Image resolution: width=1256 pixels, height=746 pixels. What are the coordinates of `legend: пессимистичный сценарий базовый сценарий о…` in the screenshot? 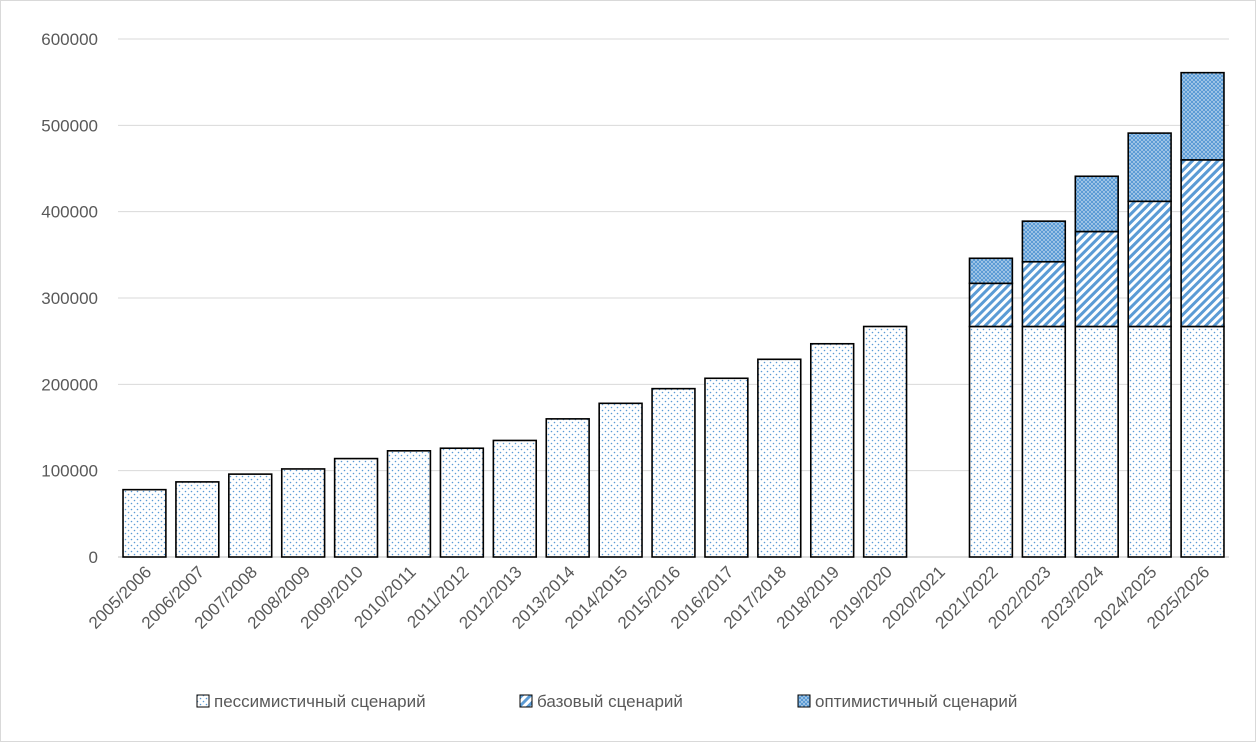 It's located at (606, 701).